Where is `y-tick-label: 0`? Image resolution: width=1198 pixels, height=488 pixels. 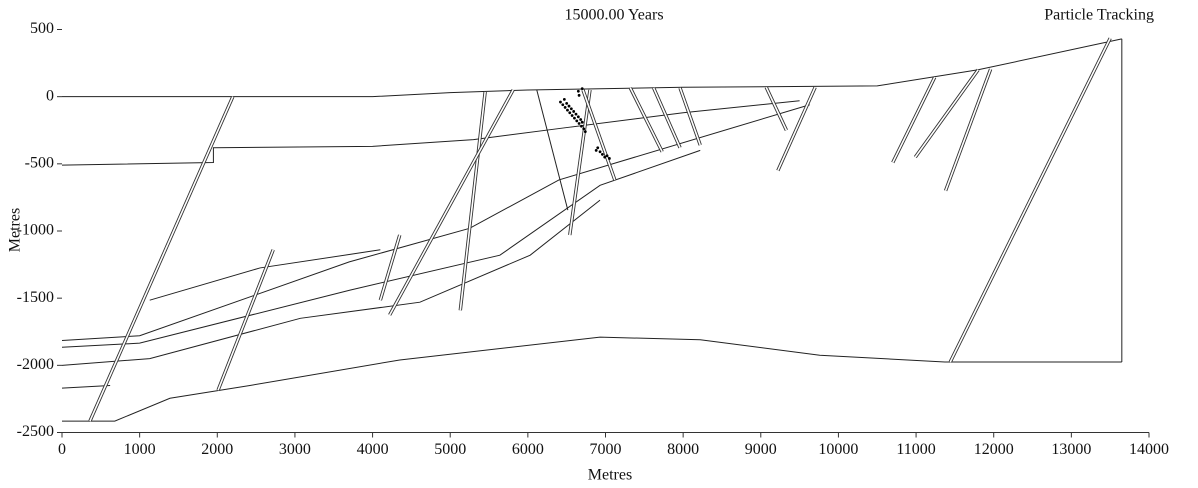 y-tick-label: 0 is located at coordinates (50, 95).